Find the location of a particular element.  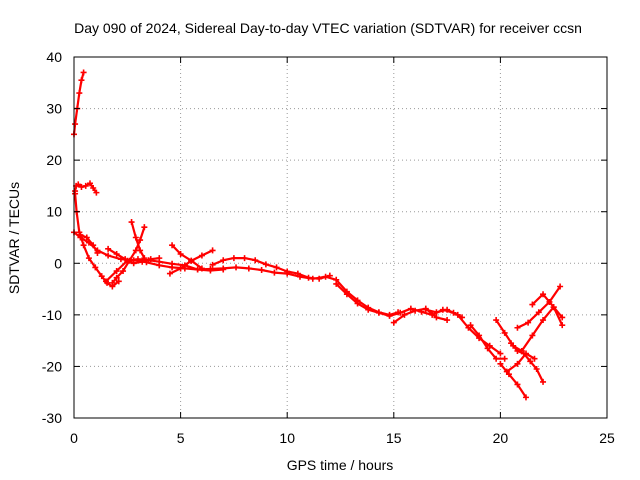

y-tick-label: 0 is located at coordinates (58, 263).